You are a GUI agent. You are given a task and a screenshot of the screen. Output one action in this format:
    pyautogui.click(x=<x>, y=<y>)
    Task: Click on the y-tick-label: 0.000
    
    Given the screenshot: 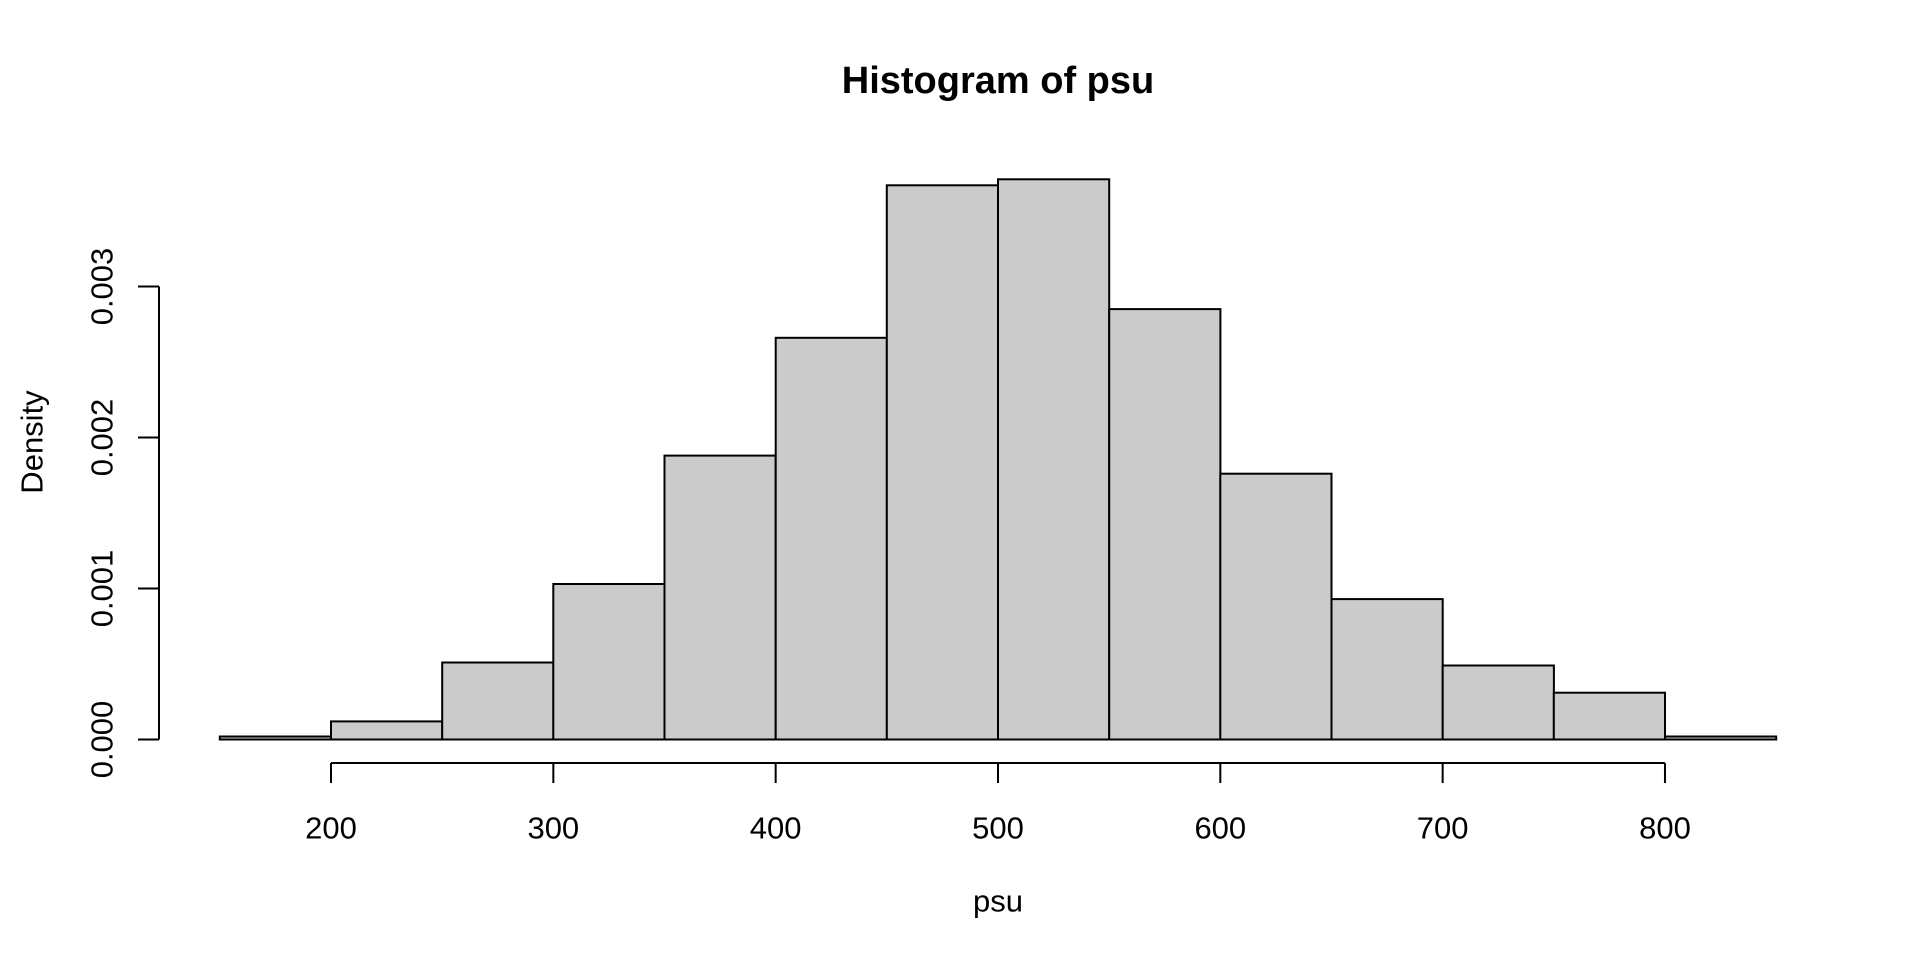 What is the action you would take?
    pyautogui.click(x=102, y=740)
    